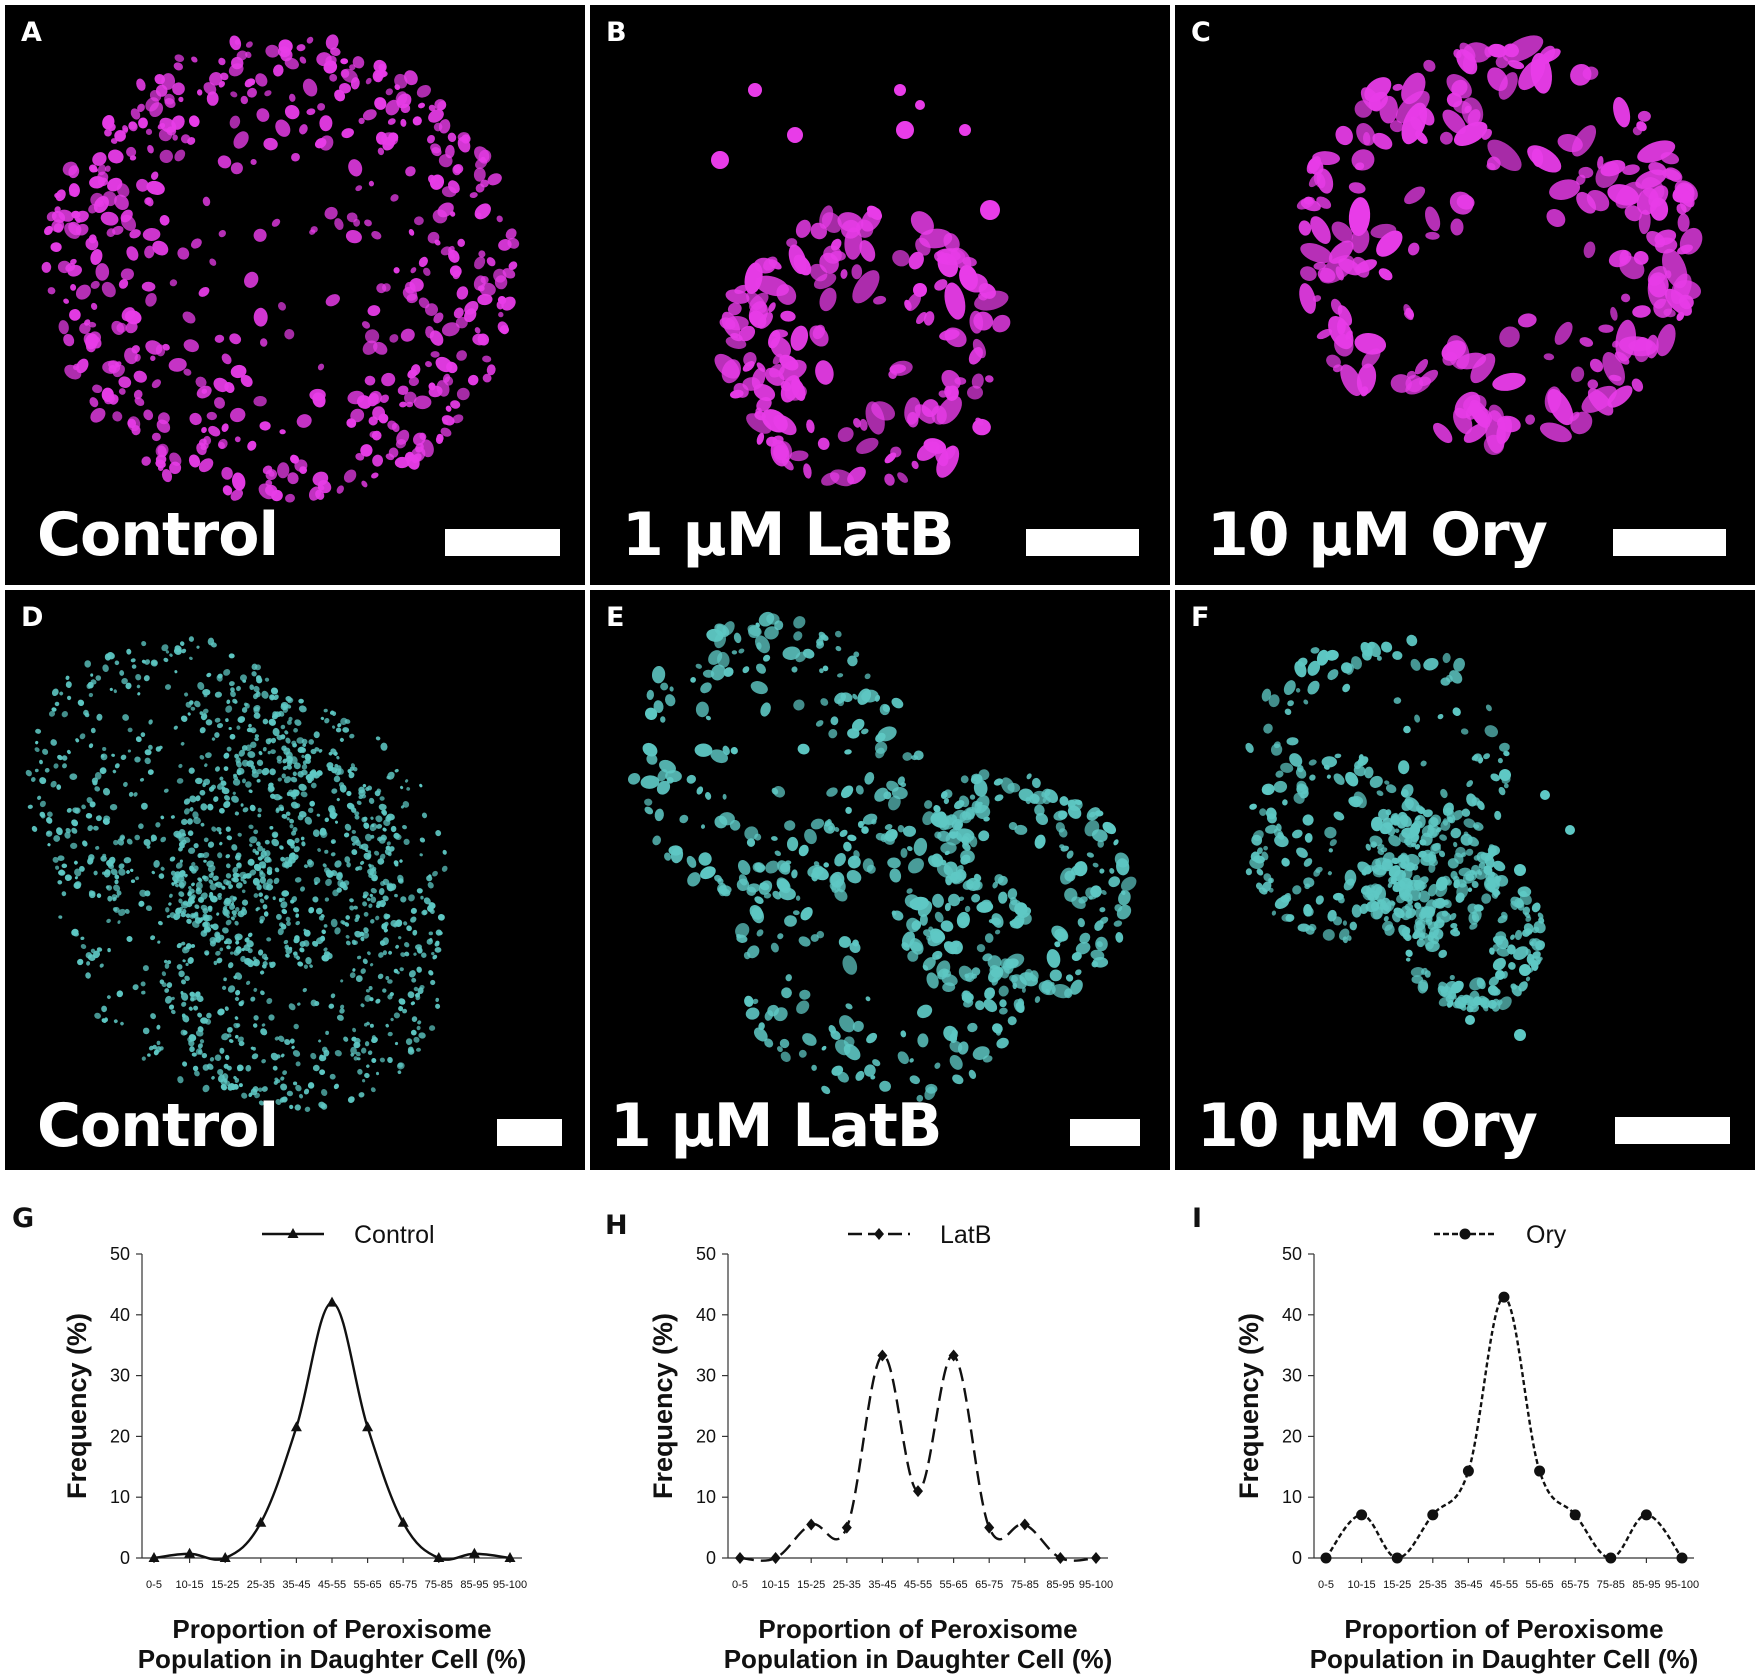  Describe the element at coordinates (706, 1376) in the screenshot. I see `y-tick-label: 30` at that location.